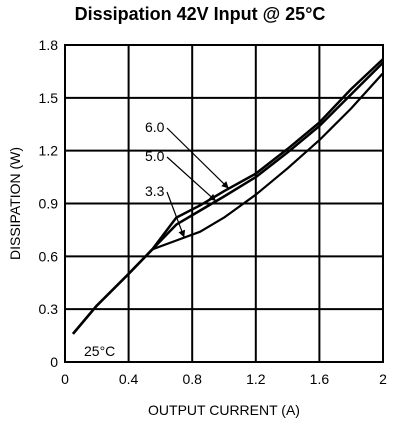  What do you see at coordinates (49, 98) in the screenshot?
I see `y-tick-label: 1.5` at bounding box center [49, 98].